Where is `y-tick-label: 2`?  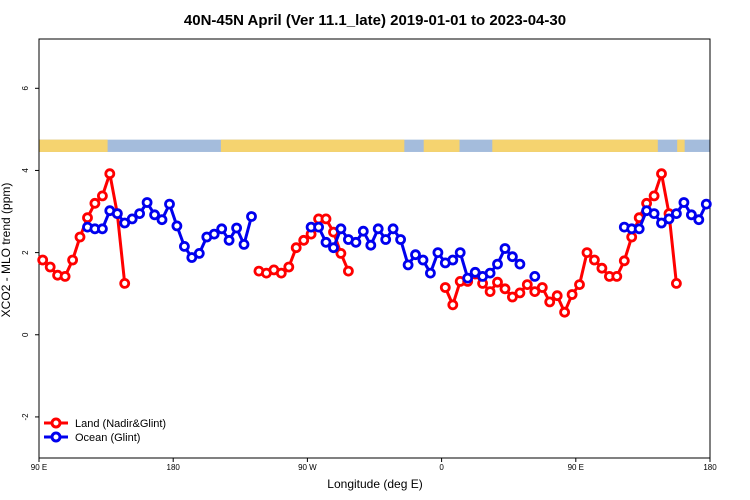
y-tick-label: 2 is located at coordinates (25, 252).